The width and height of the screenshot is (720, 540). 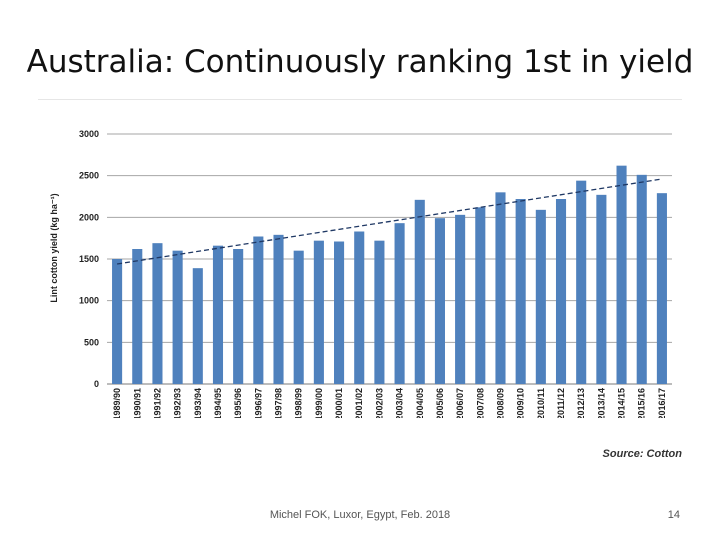 What do you see at coordinates (400, 403) in the screenshot?
I see `x-tick-label: 2003/04` at bounding box center [400, 403].